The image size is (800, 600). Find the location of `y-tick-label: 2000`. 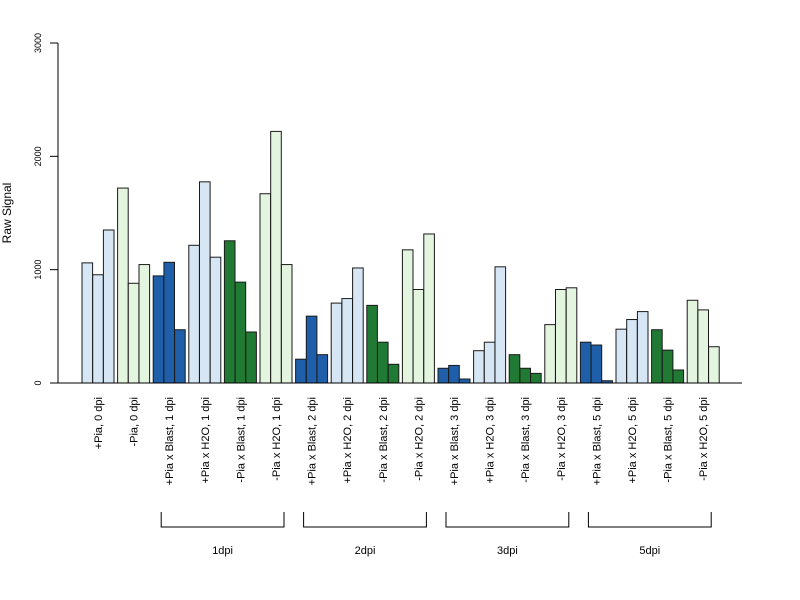

y-tick-label: 2000 is located at coordinates (38, 156).